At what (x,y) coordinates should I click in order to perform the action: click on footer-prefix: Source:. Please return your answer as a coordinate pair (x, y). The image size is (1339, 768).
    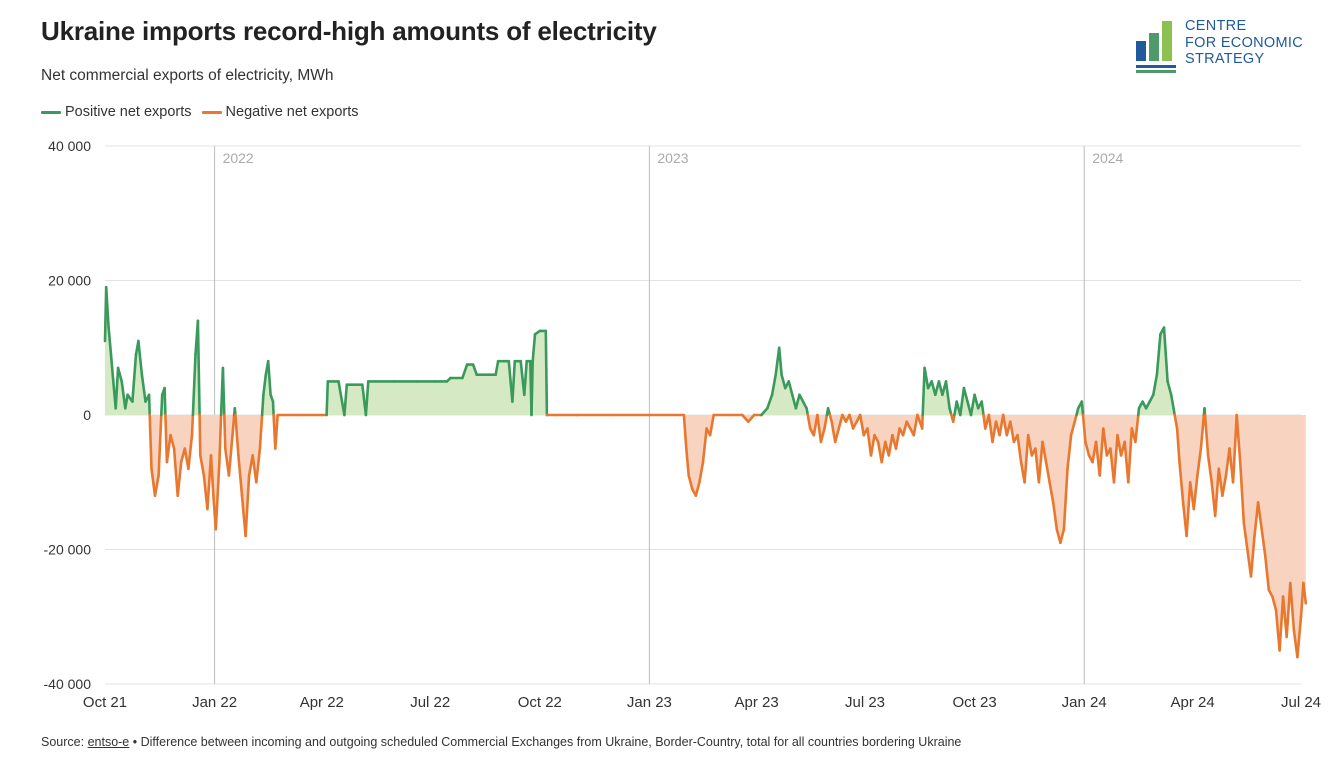
    Looking at the image, I should click on (64, 742).